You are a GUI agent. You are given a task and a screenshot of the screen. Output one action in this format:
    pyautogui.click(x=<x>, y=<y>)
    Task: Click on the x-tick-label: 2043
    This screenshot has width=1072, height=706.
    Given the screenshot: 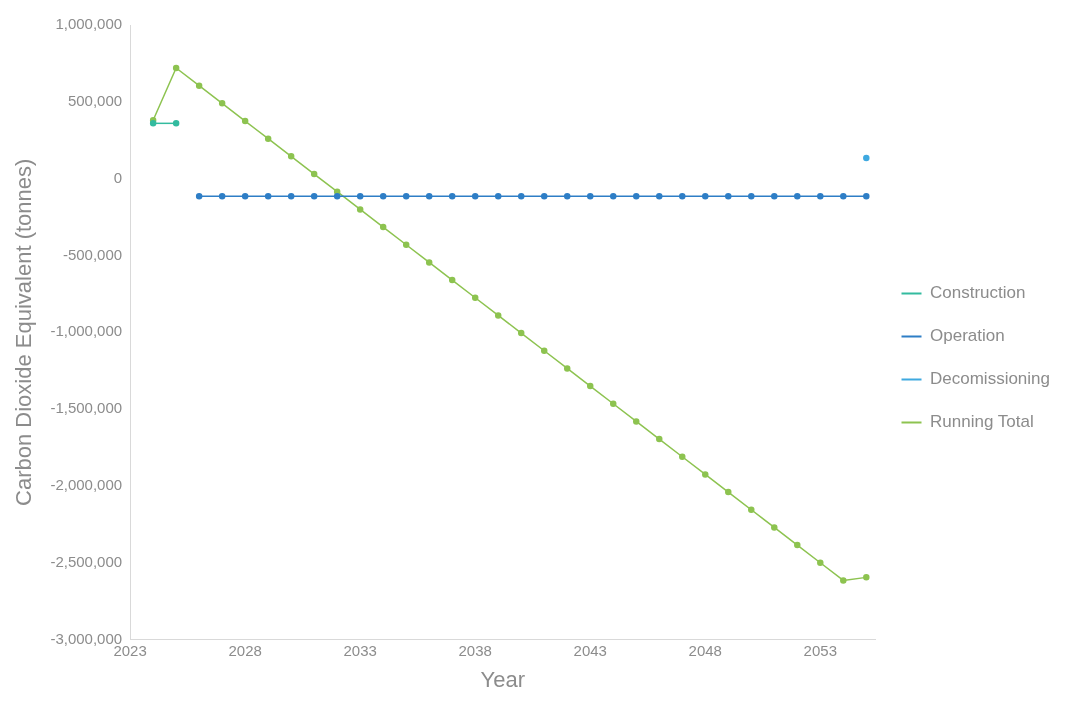 What is the action you would take?
    pyautogui.click(x=590, y=650)
    